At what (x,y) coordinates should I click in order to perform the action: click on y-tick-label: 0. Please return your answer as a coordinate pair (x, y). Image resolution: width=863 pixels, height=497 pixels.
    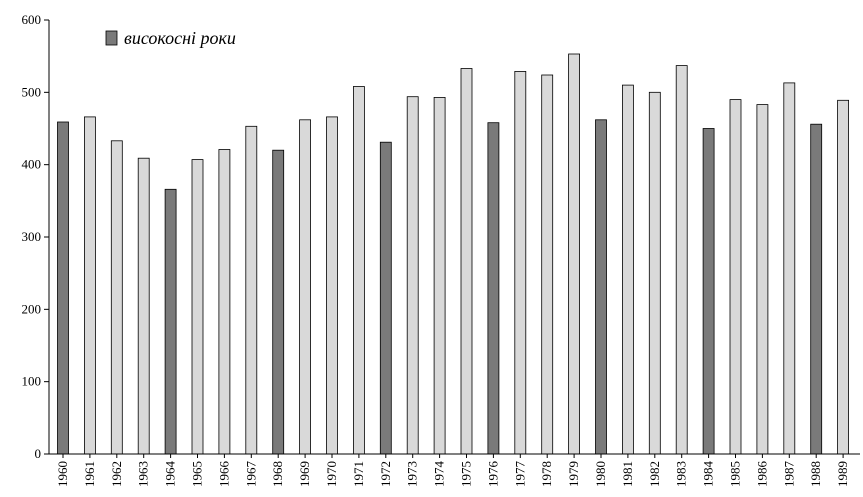
    Looking at the image, I should click on (38, 453).